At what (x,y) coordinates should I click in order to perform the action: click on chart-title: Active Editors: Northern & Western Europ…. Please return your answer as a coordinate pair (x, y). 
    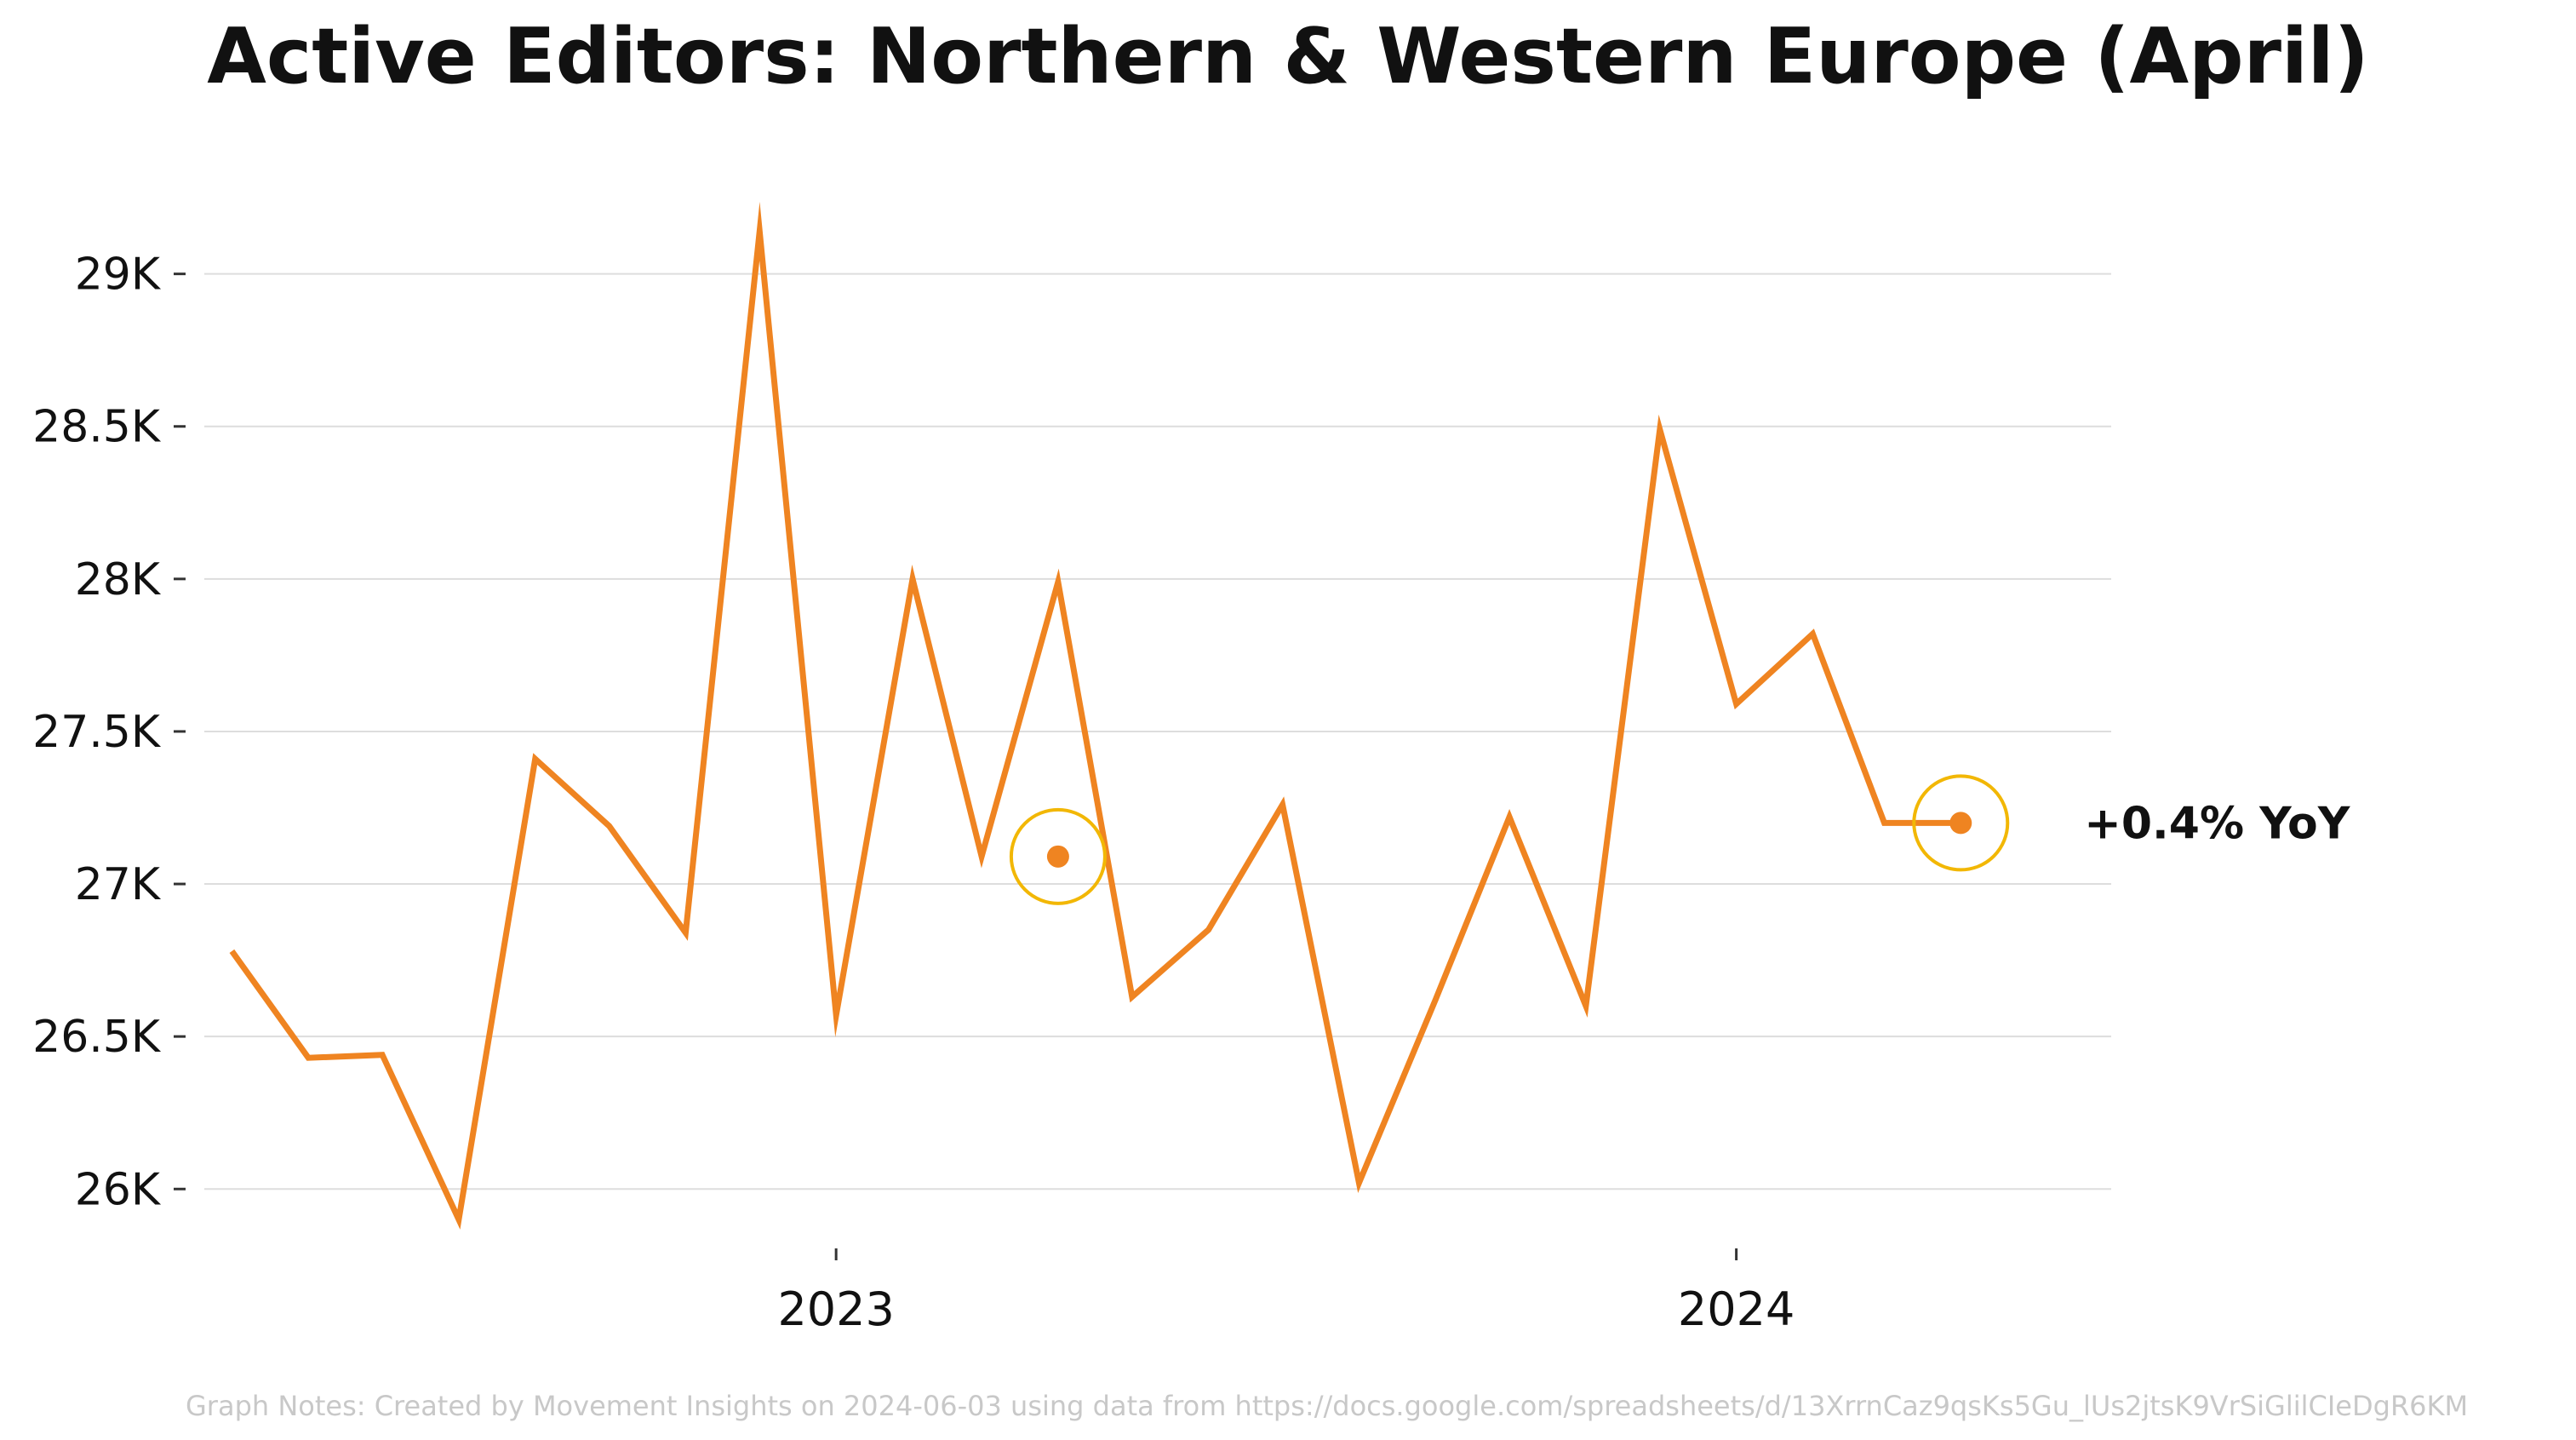
    Looking at the image, I should click on (1288, 56).